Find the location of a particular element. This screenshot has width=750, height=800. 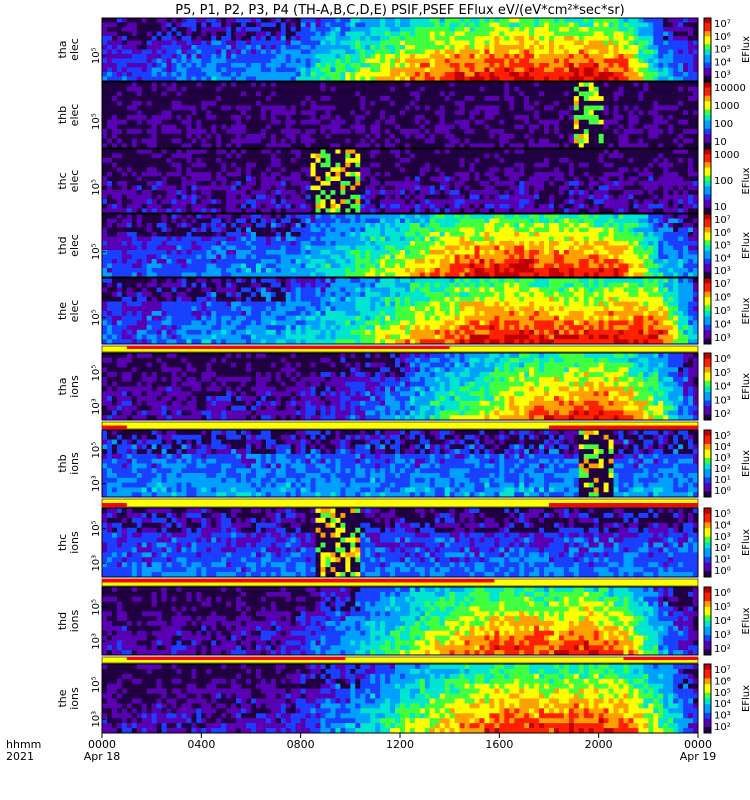

colorbar-tick-label: 10000 is located at coordinates (730, 88).